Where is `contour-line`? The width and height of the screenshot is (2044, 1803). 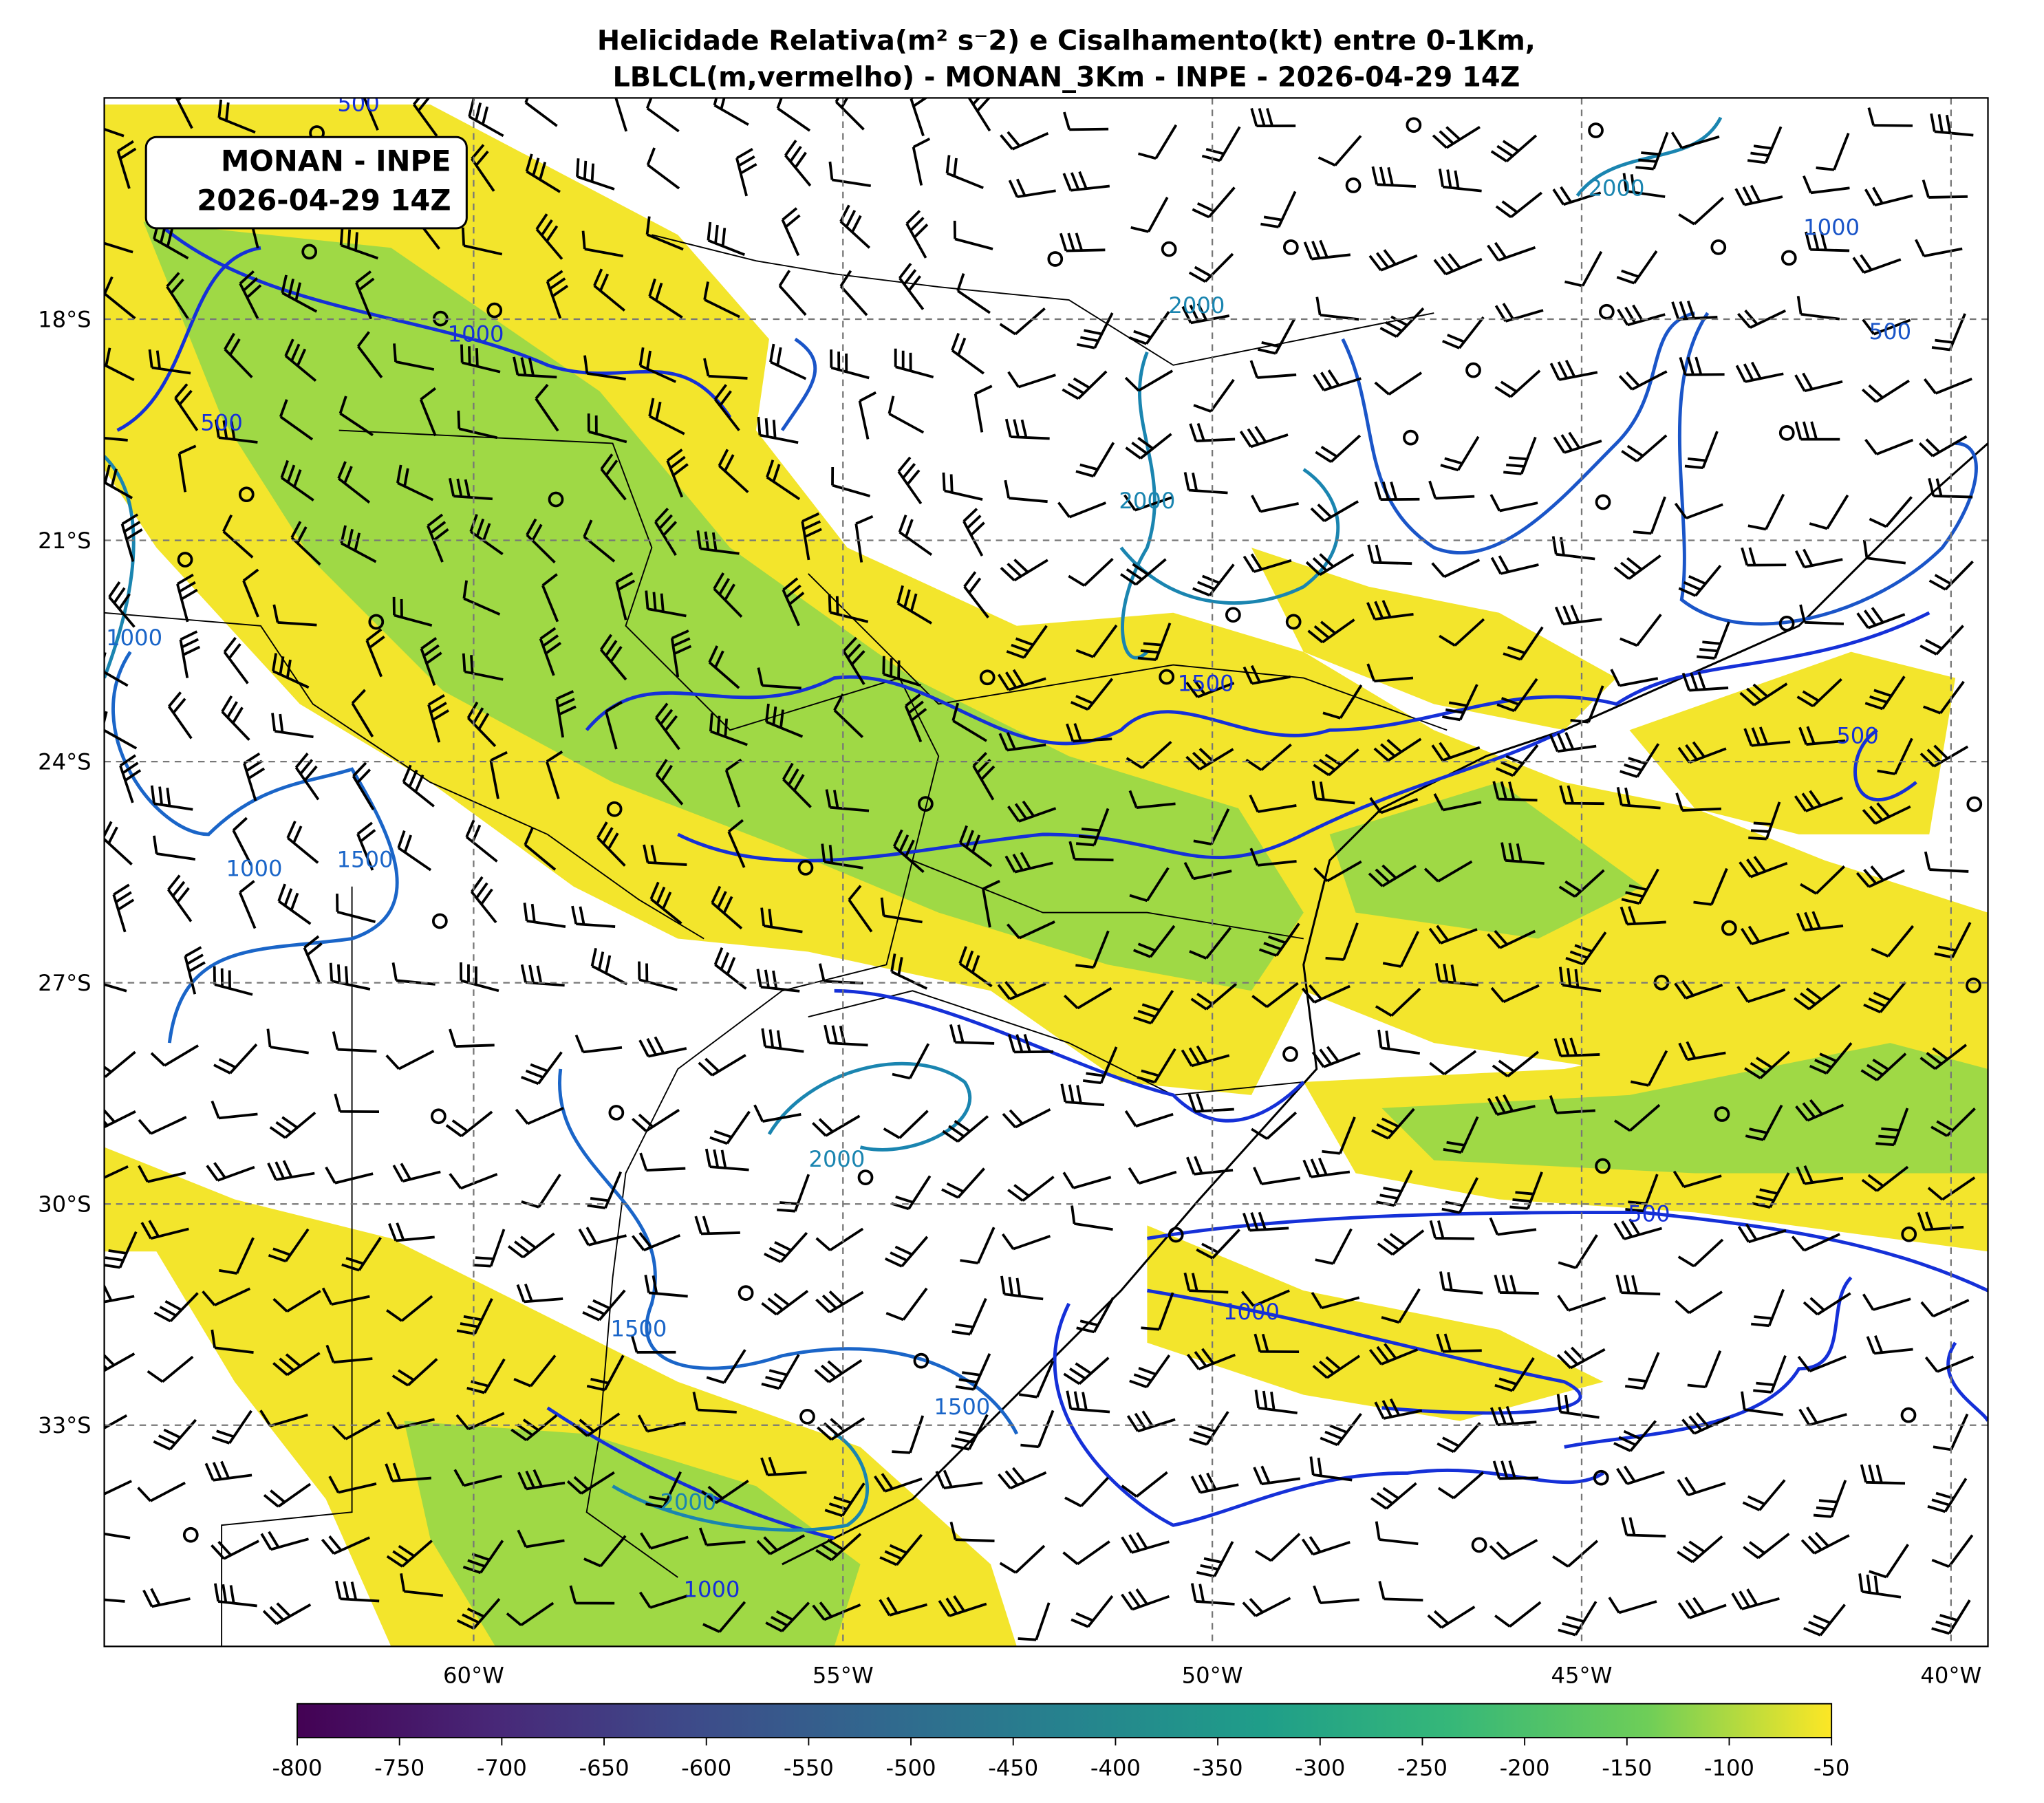
contour-line is located at coordinates (1328, 1414).